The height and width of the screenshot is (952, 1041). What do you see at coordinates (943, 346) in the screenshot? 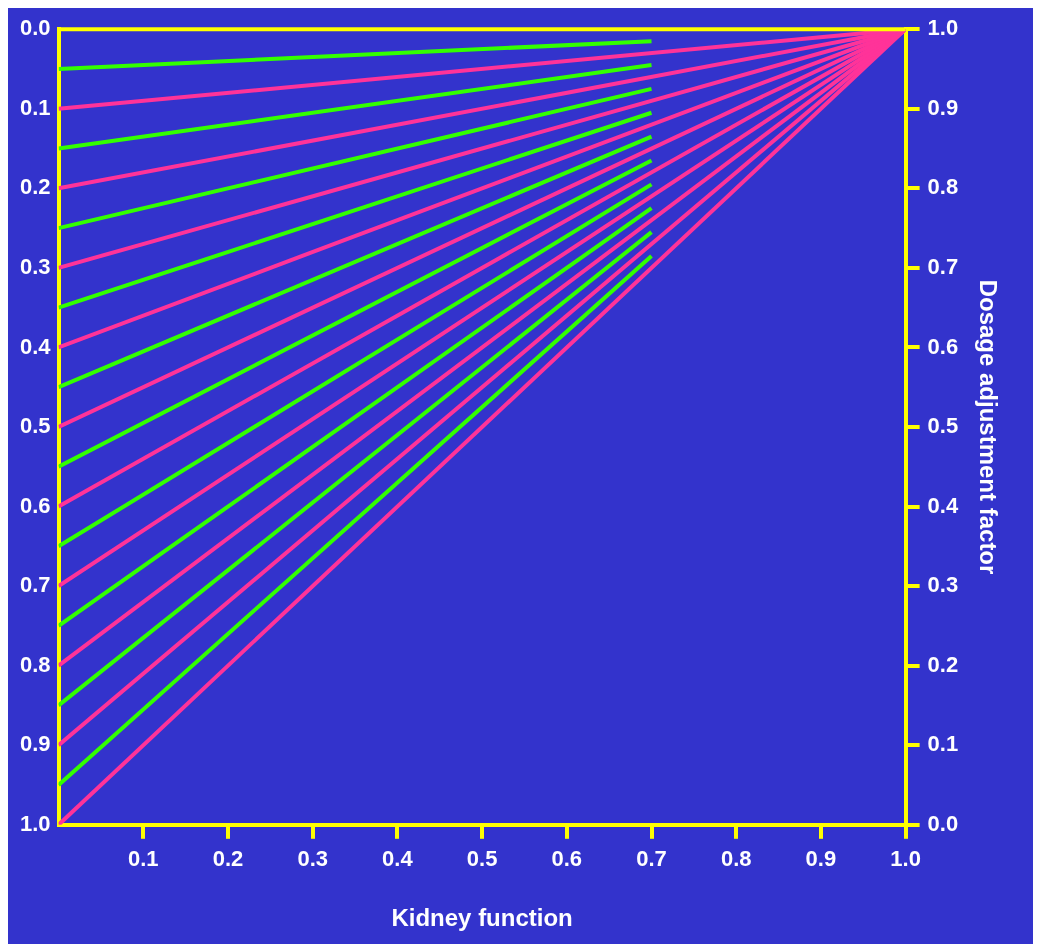
I see `y2-tick-label: 0.6` at bounding box center [943, 346].